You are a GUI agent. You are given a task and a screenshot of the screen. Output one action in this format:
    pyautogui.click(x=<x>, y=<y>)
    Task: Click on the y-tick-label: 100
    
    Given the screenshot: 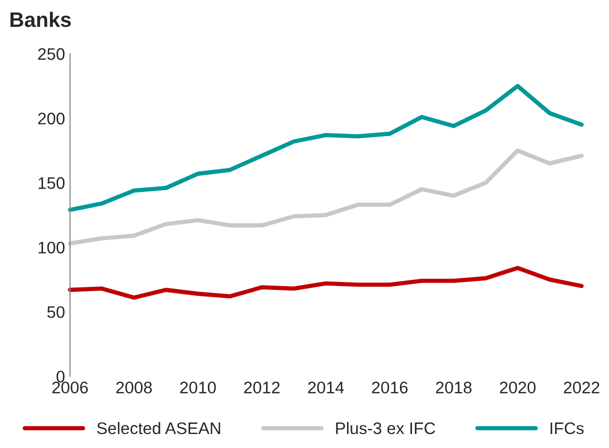 What is the action you would take?
    pyautogui.click(x=51, y=248)
    